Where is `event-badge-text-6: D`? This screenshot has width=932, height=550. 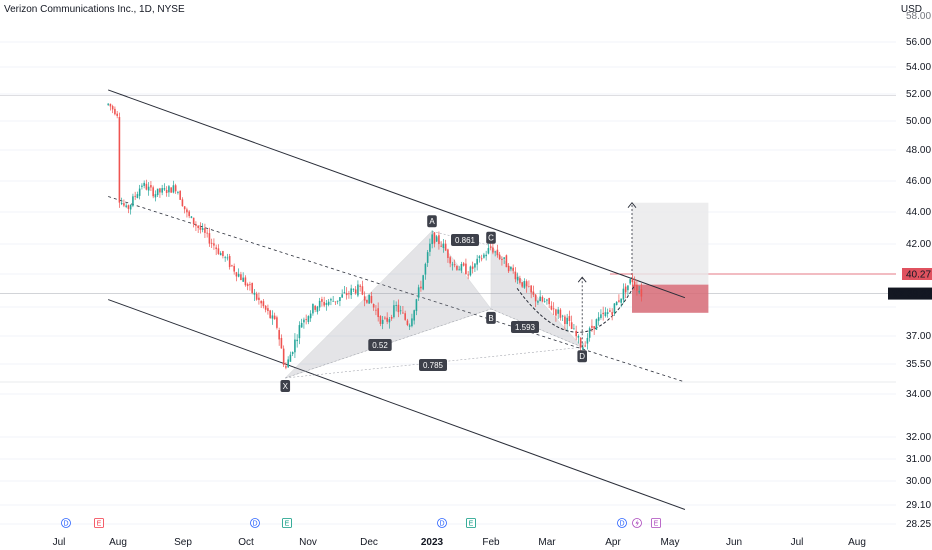 event-badge-text-6: D is located at coordinates (621, 524).